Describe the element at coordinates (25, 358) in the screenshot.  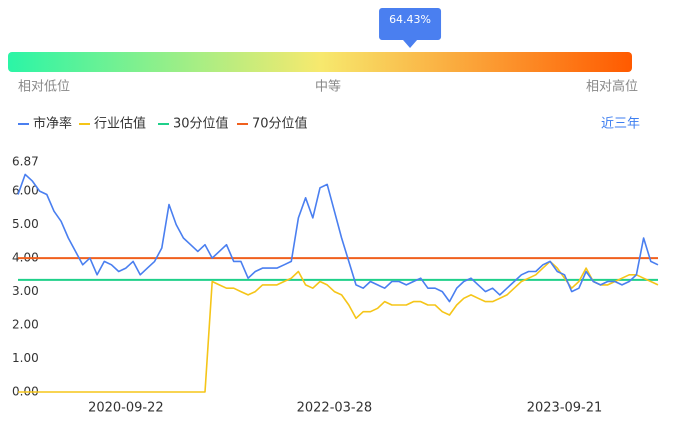
I see `y-tick-label: 1.00` at that location.